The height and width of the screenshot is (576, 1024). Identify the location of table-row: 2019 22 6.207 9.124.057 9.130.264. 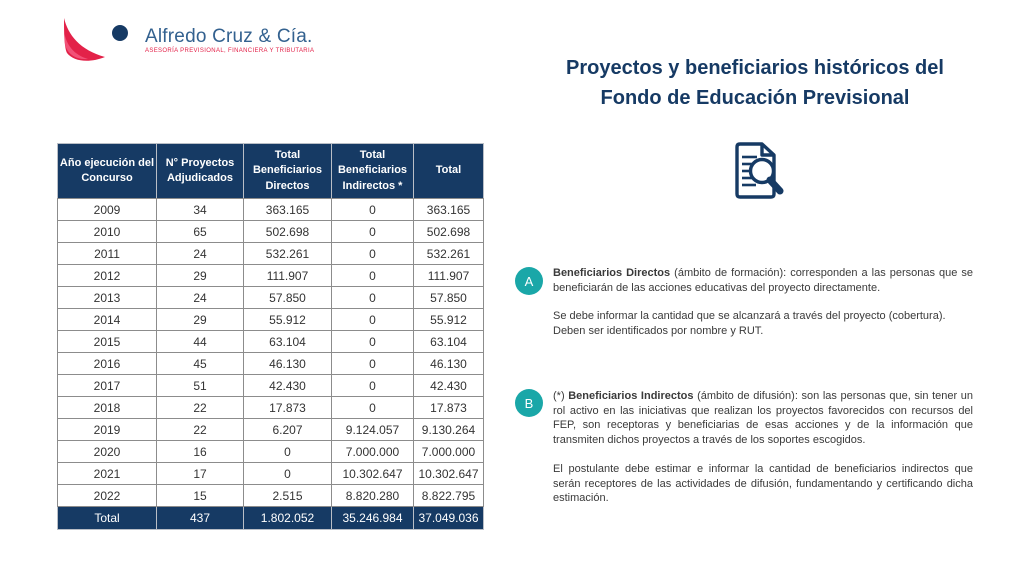
(270, 429).